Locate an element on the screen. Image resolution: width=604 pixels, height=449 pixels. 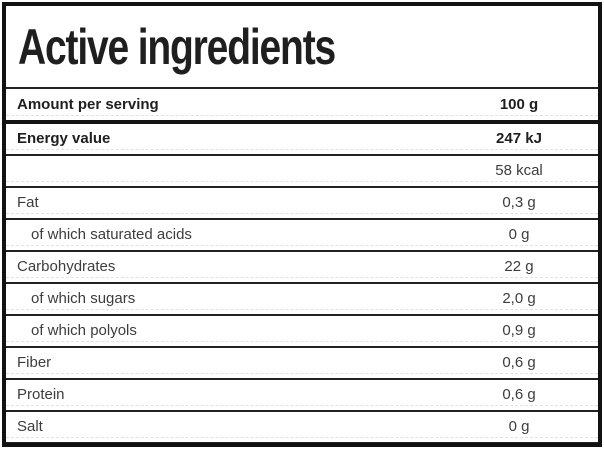
row-content: Salt 0 g is located at coordinates (302, 425).